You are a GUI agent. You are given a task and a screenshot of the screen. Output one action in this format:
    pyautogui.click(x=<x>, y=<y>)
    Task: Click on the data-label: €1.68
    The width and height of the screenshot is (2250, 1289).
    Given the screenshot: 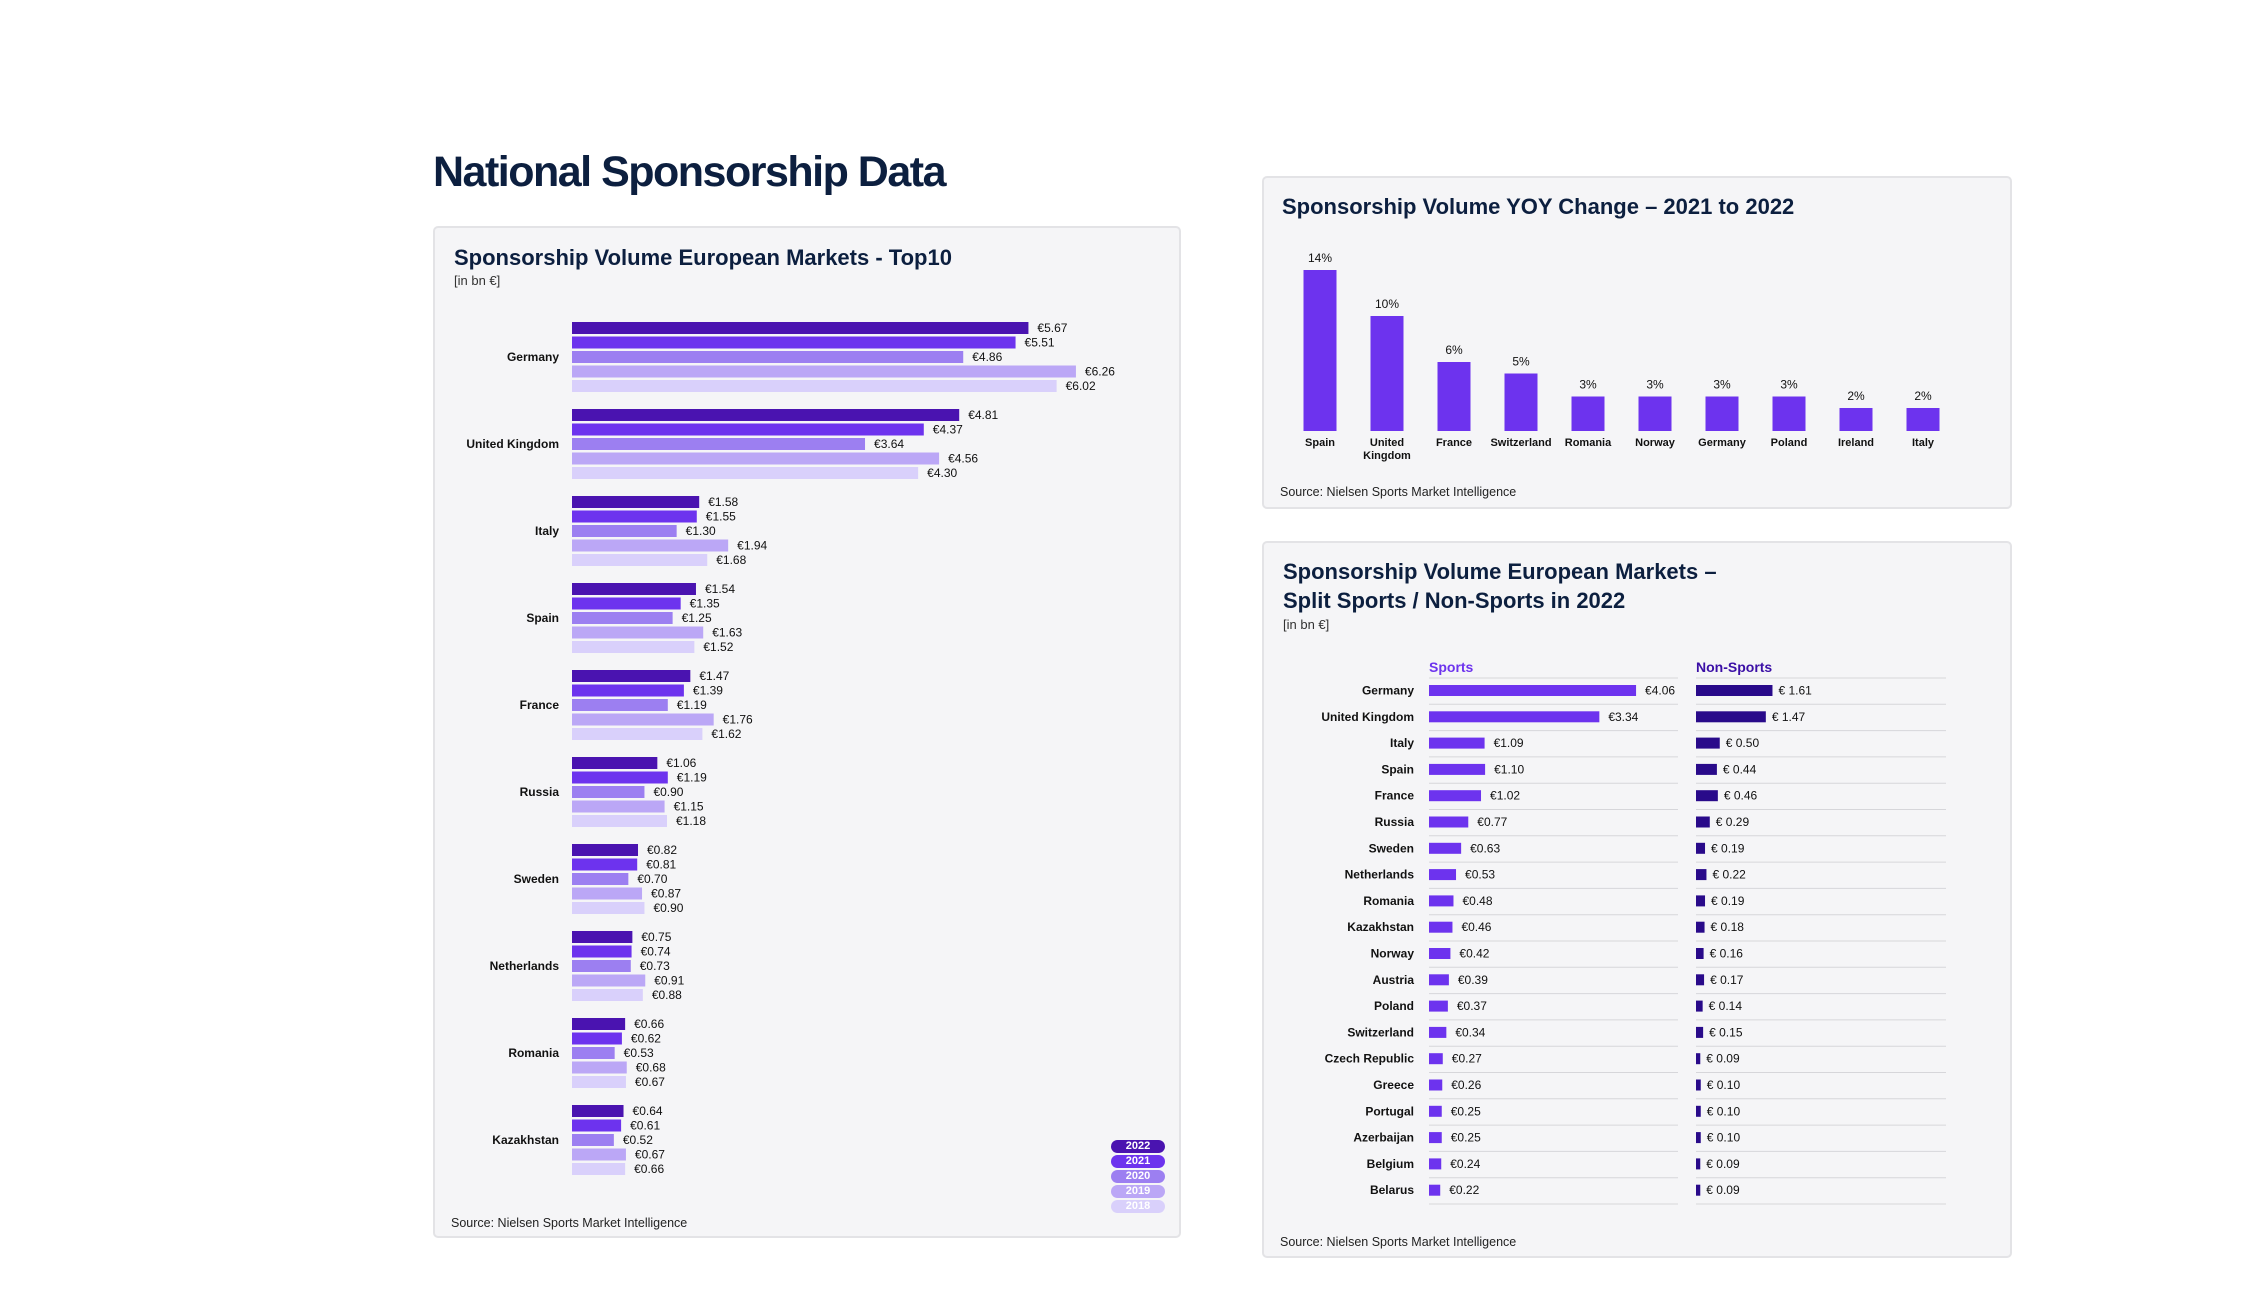 What is the action you would take?
    pyautogui.click(x=731, y=560)
    